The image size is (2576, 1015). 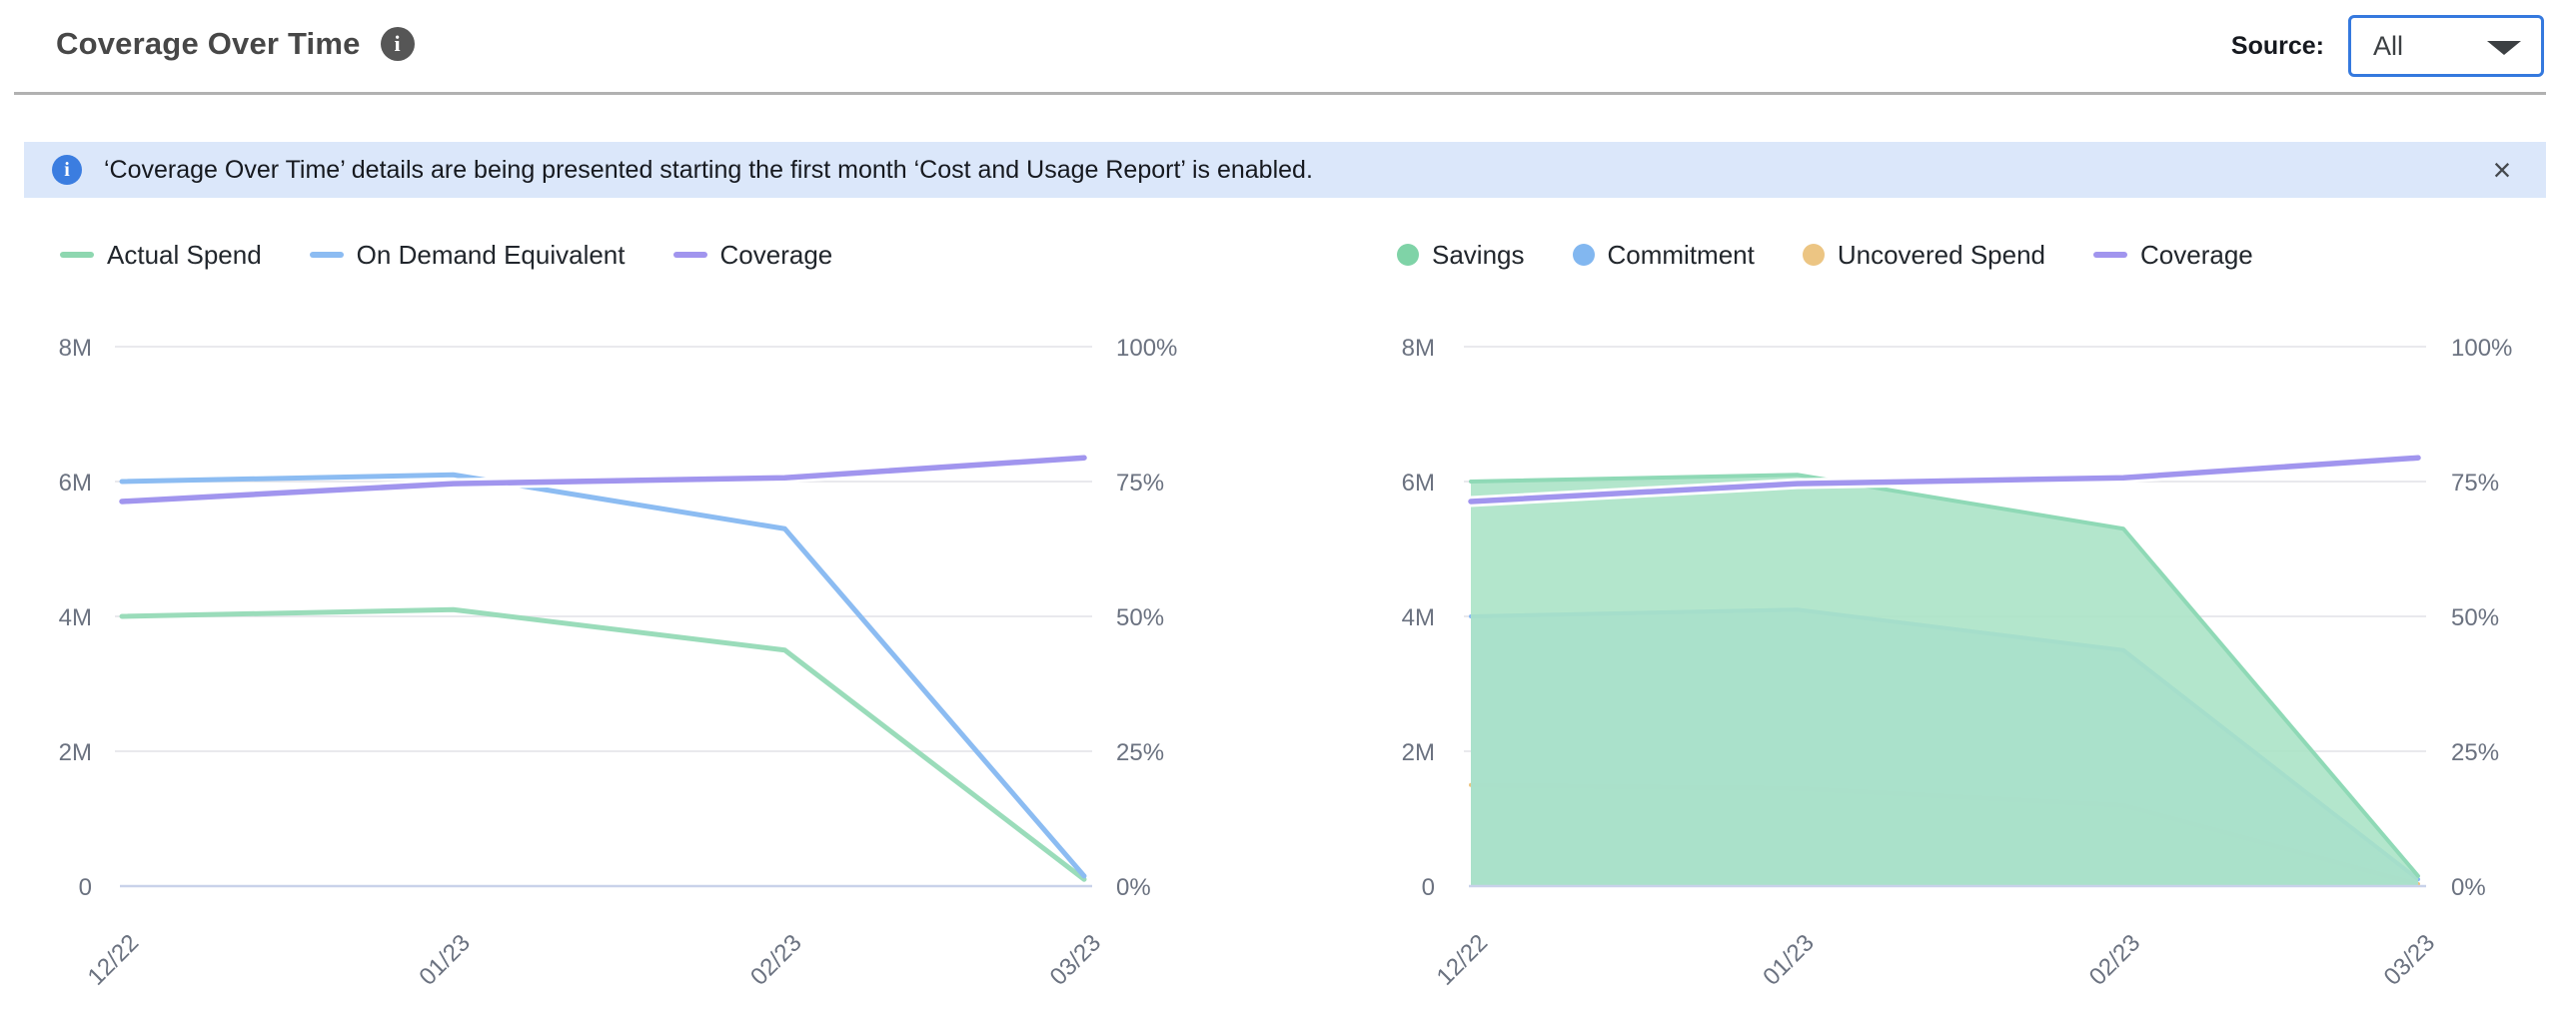 I want to click on savings-swatch-icon, so click(x=1408, y=255).